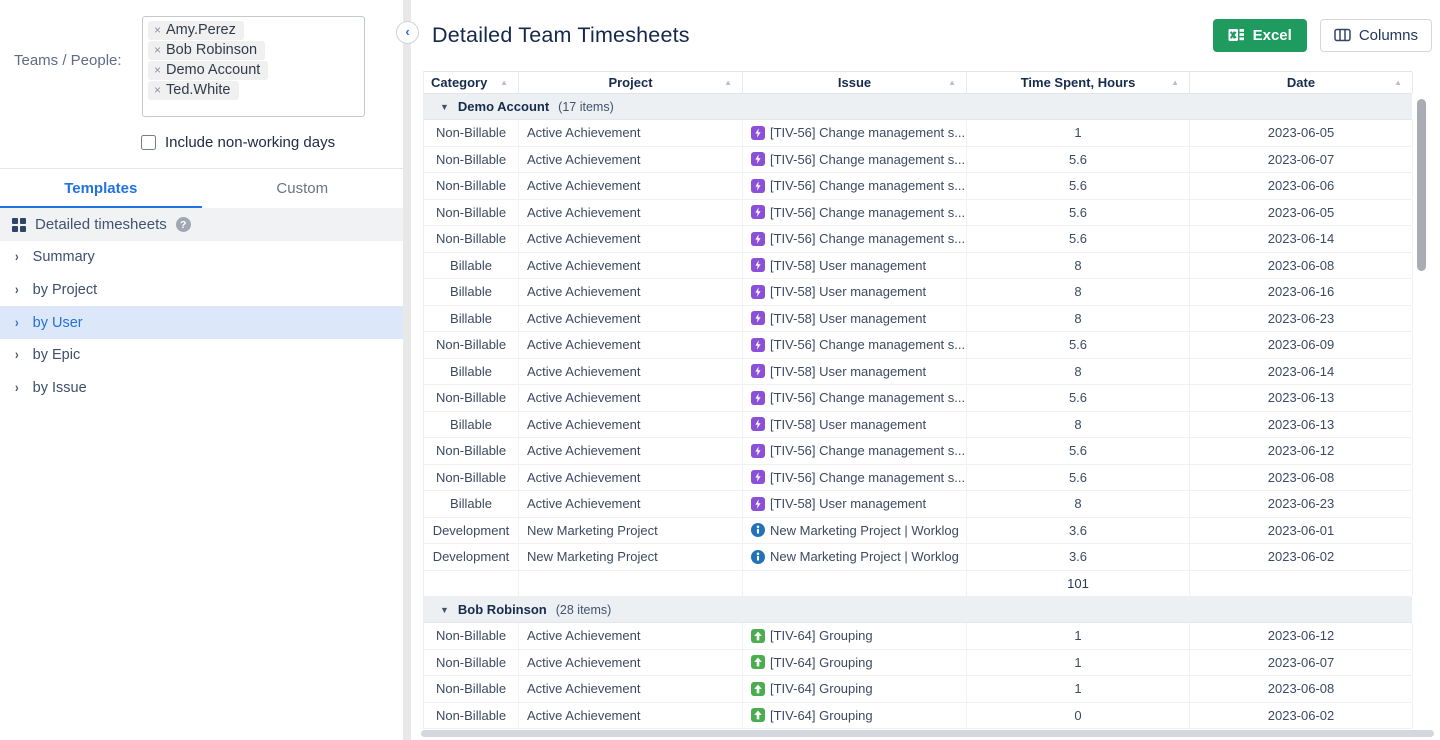  What do you see at coordinates (1301, 265) in the screenshot?
I see `cell-date: 2023-06-08` at bounding box center [1301, 265].